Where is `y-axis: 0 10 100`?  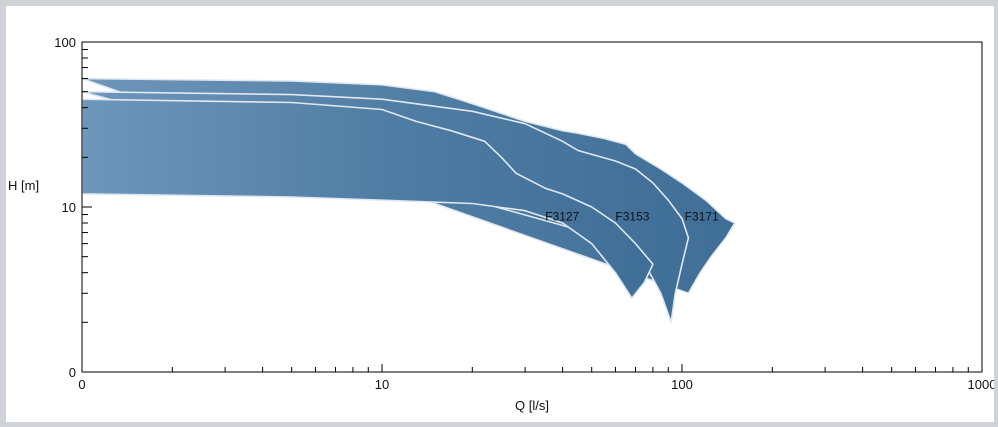
y-axis: 0 10 100 is located at coordinates (73, 207).